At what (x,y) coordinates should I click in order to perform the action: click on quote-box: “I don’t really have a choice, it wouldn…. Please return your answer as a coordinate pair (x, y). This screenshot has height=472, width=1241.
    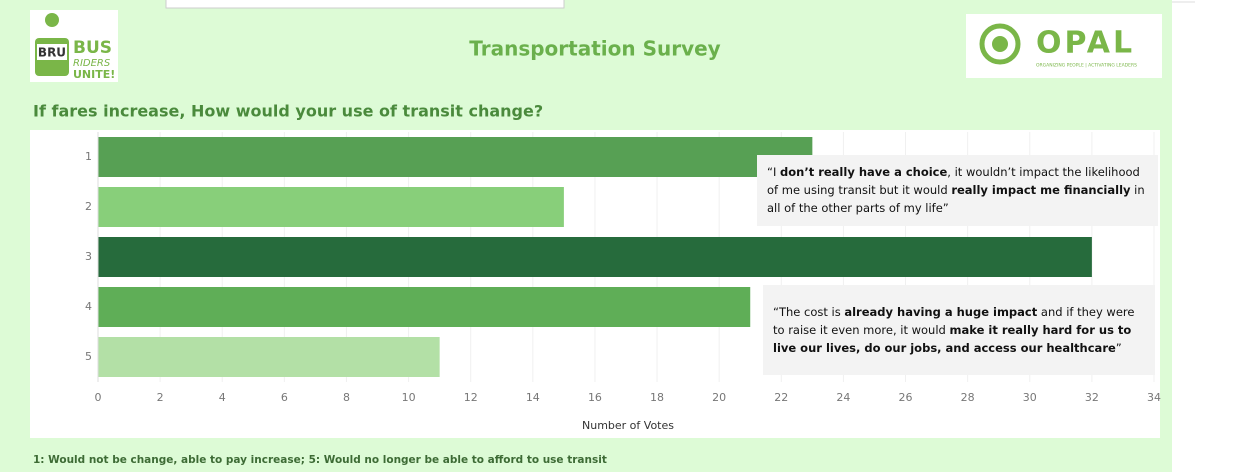
    Looking at the image, I should click on (957, 190).